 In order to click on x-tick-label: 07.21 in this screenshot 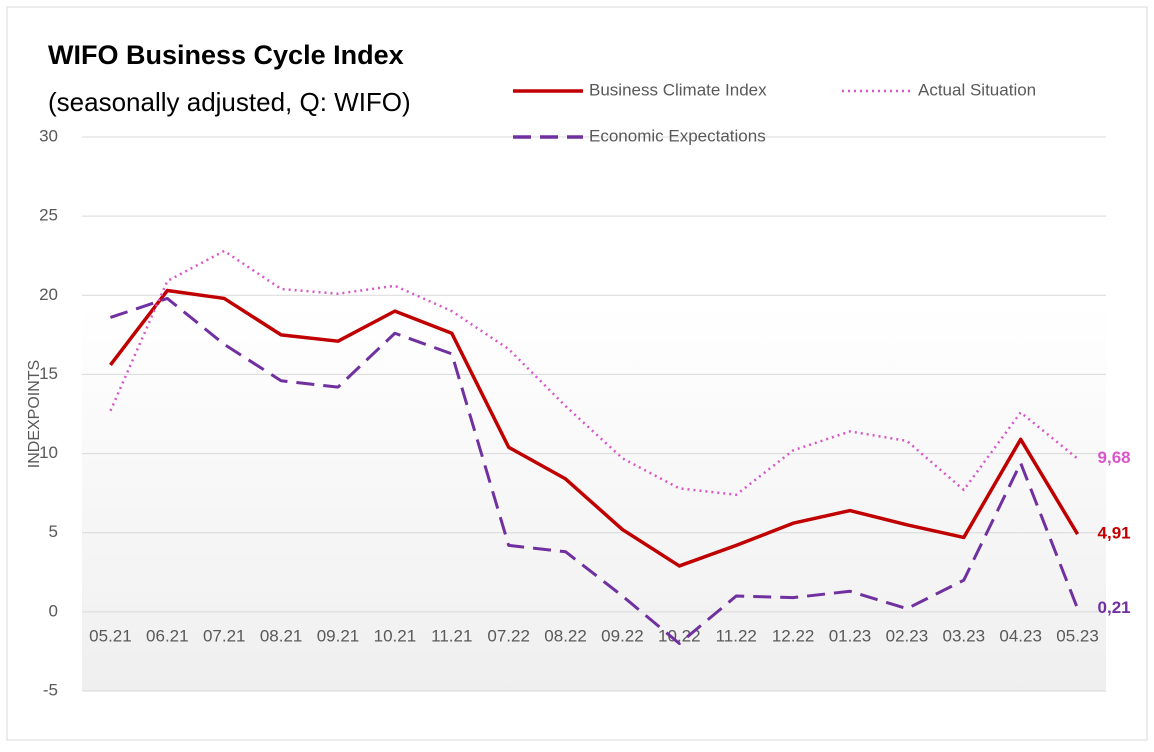, I will do `click(224, 635)`.